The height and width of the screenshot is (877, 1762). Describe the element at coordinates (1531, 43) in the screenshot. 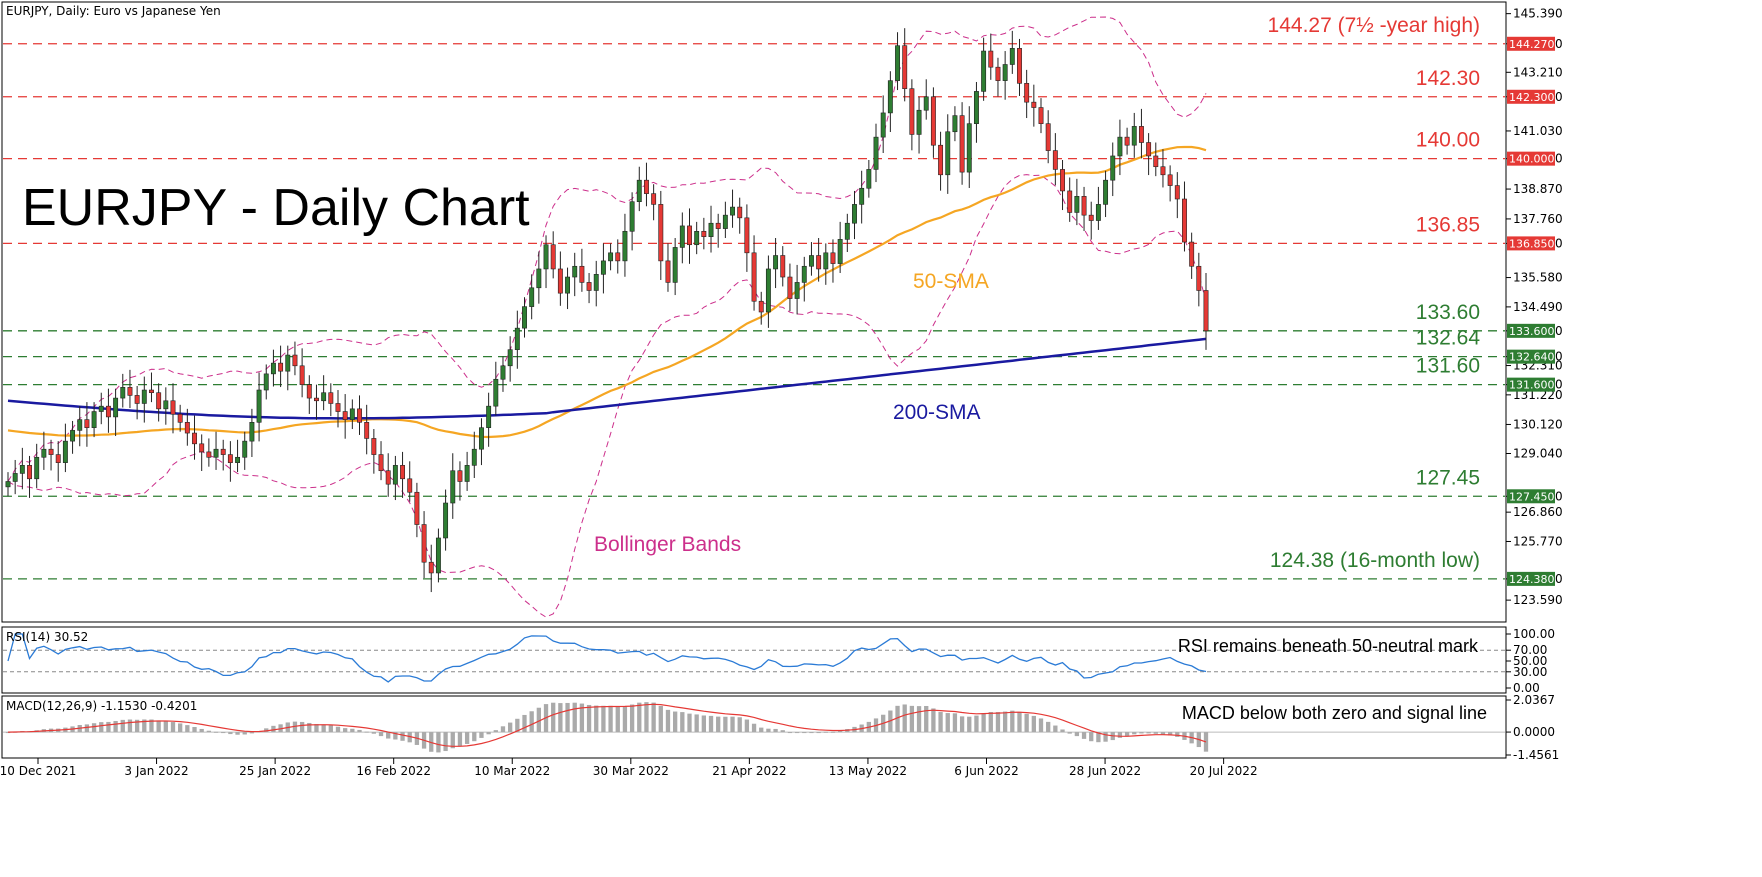

I see `level-tag-0: 144.270` at that location.